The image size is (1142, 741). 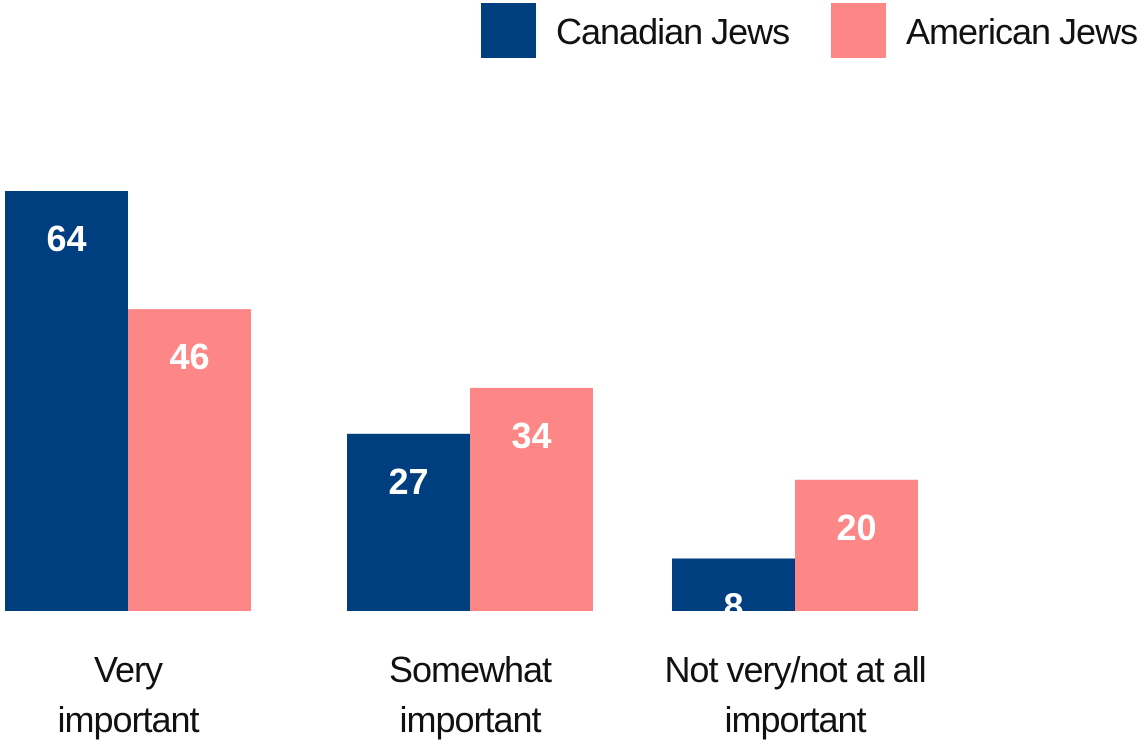 I want to click on category-label: Somewhat important, so click(x=470, y=694).